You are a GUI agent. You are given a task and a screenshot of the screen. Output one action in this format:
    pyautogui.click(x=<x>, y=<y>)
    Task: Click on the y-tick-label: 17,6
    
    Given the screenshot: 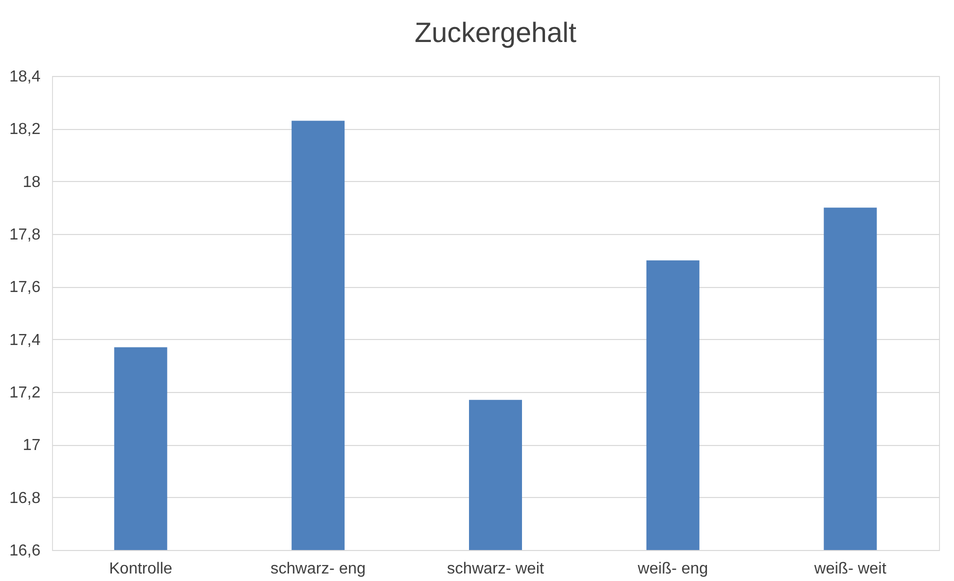 What is the action you would take?
    pyautogui.click(x=25, y=287)
    